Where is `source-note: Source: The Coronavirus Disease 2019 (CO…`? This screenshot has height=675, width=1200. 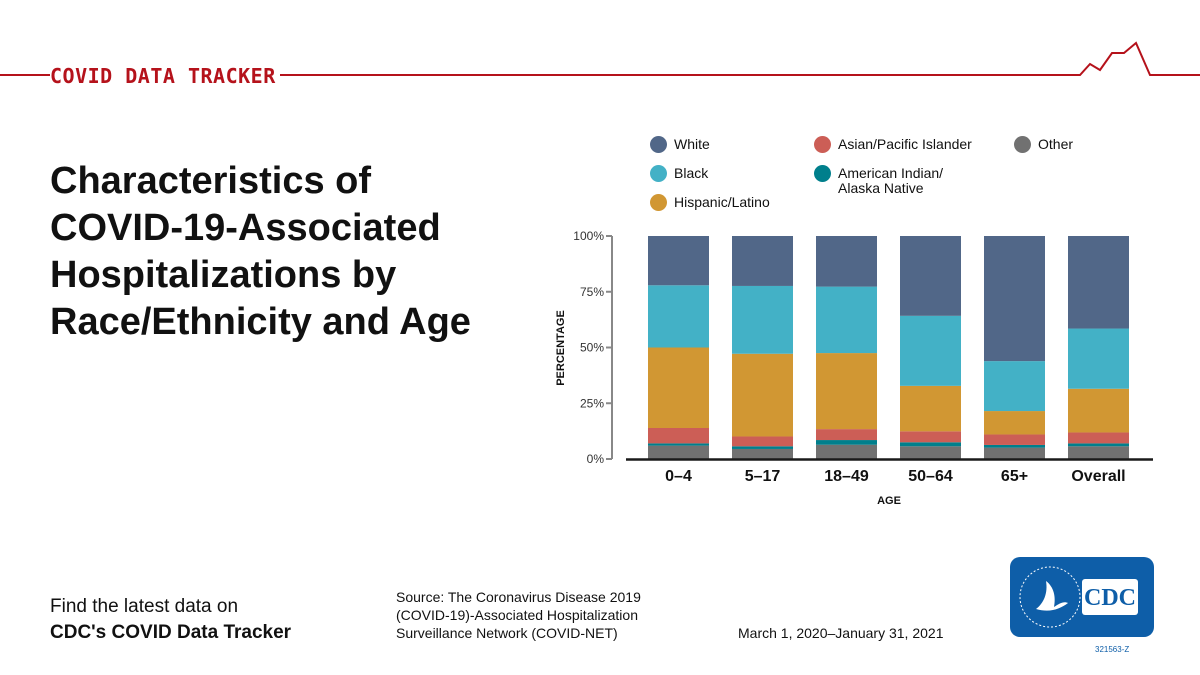 source-note: Source: The Coronavirus Disease 2019 (CO… is located at coordinates (518, 615).